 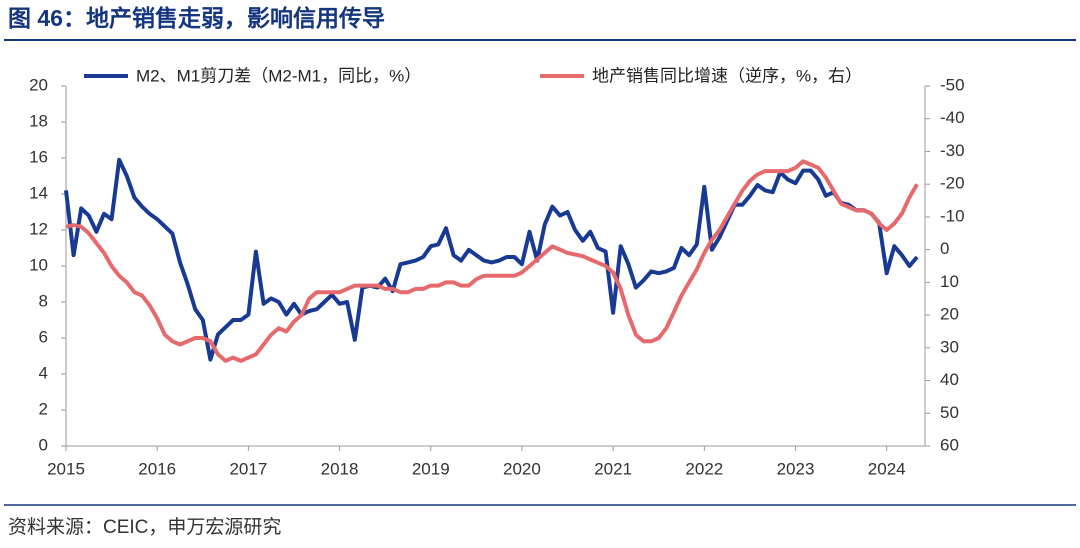 I want to click on y-tick-label: 12, so click(x=38, y=228).